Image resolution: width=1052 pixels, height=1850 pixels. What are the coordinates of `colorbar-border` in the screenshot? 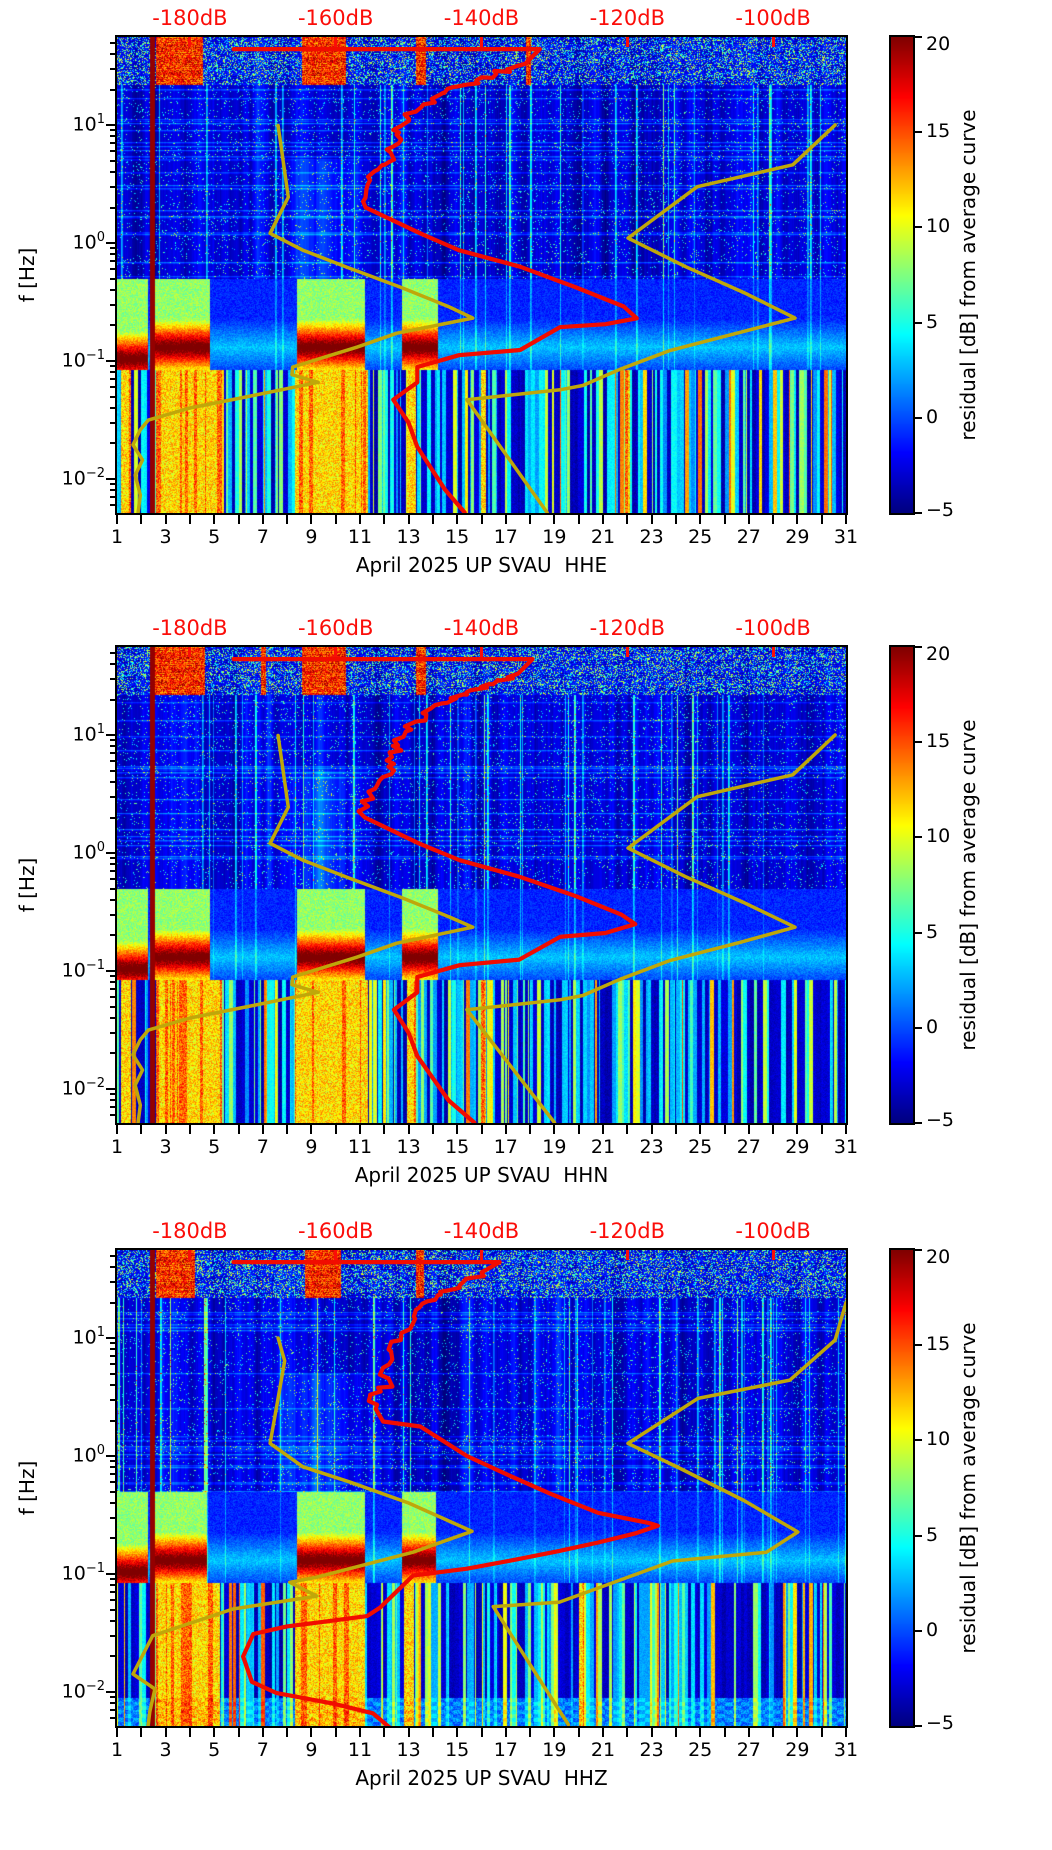 It's located at (902, 885).